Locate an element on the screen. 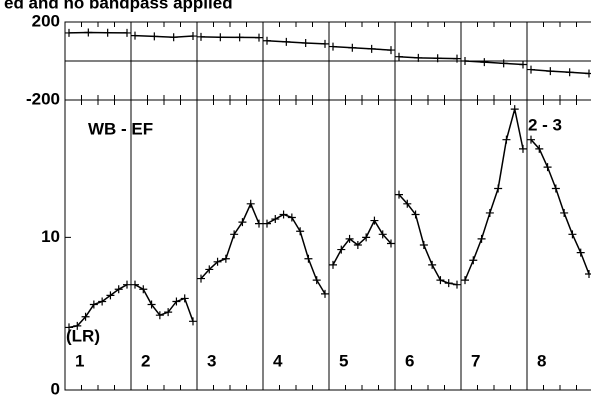 This screenshot has width=591, height=397. window-label: 7 is located at coordinates (475, 360).